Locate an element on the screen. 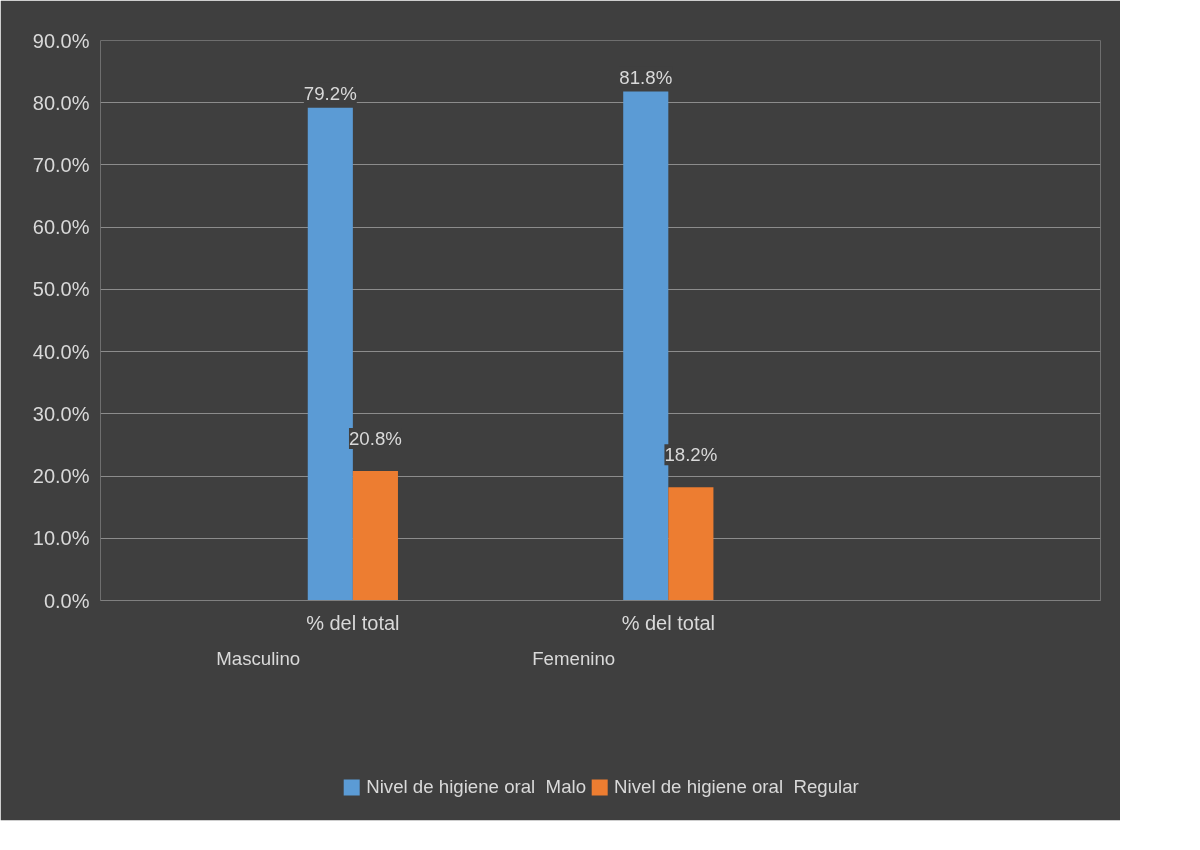 This screenshot has height=850, width=1200. y-tick-label: 10.0% is located at coordinates (61, 538).